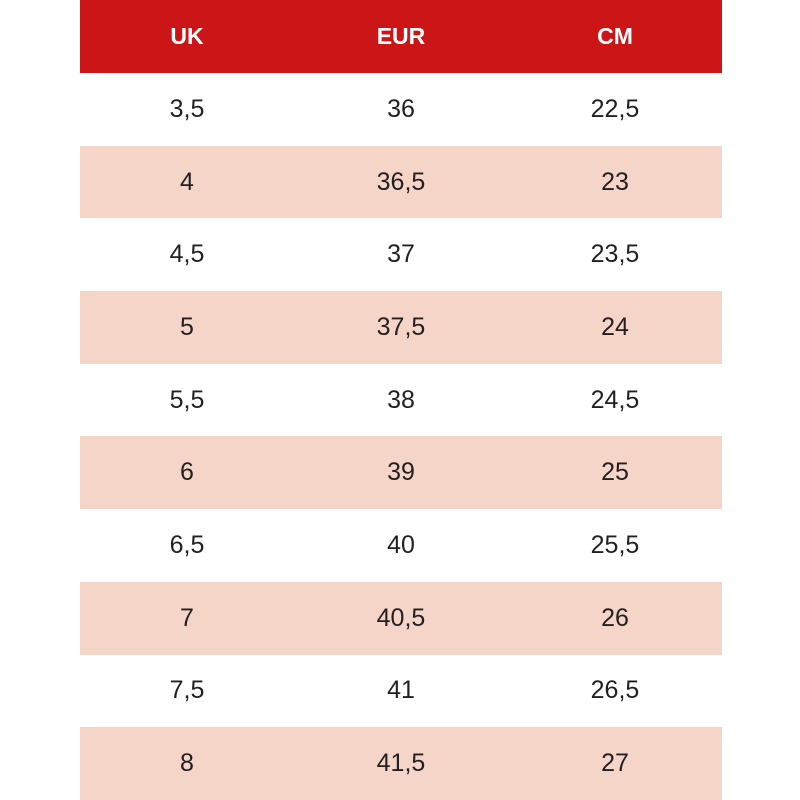 Image resolution: width=800 pixels, height=800 pixels. I want to click on table-cell: 37,5, so click(401, 326).